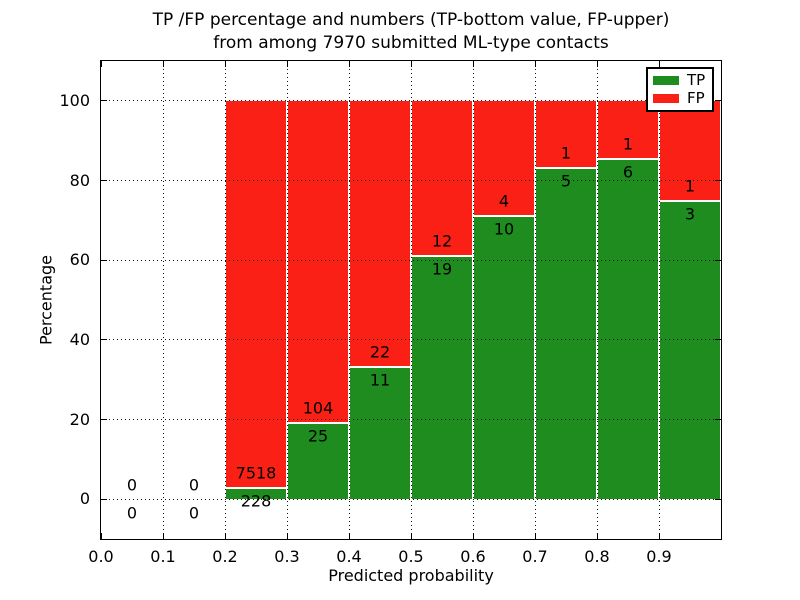  What do you see at coordinates (566, 181) in the screenshot?
I see `tp-count-label: 5` at bounding box center [566, 181].